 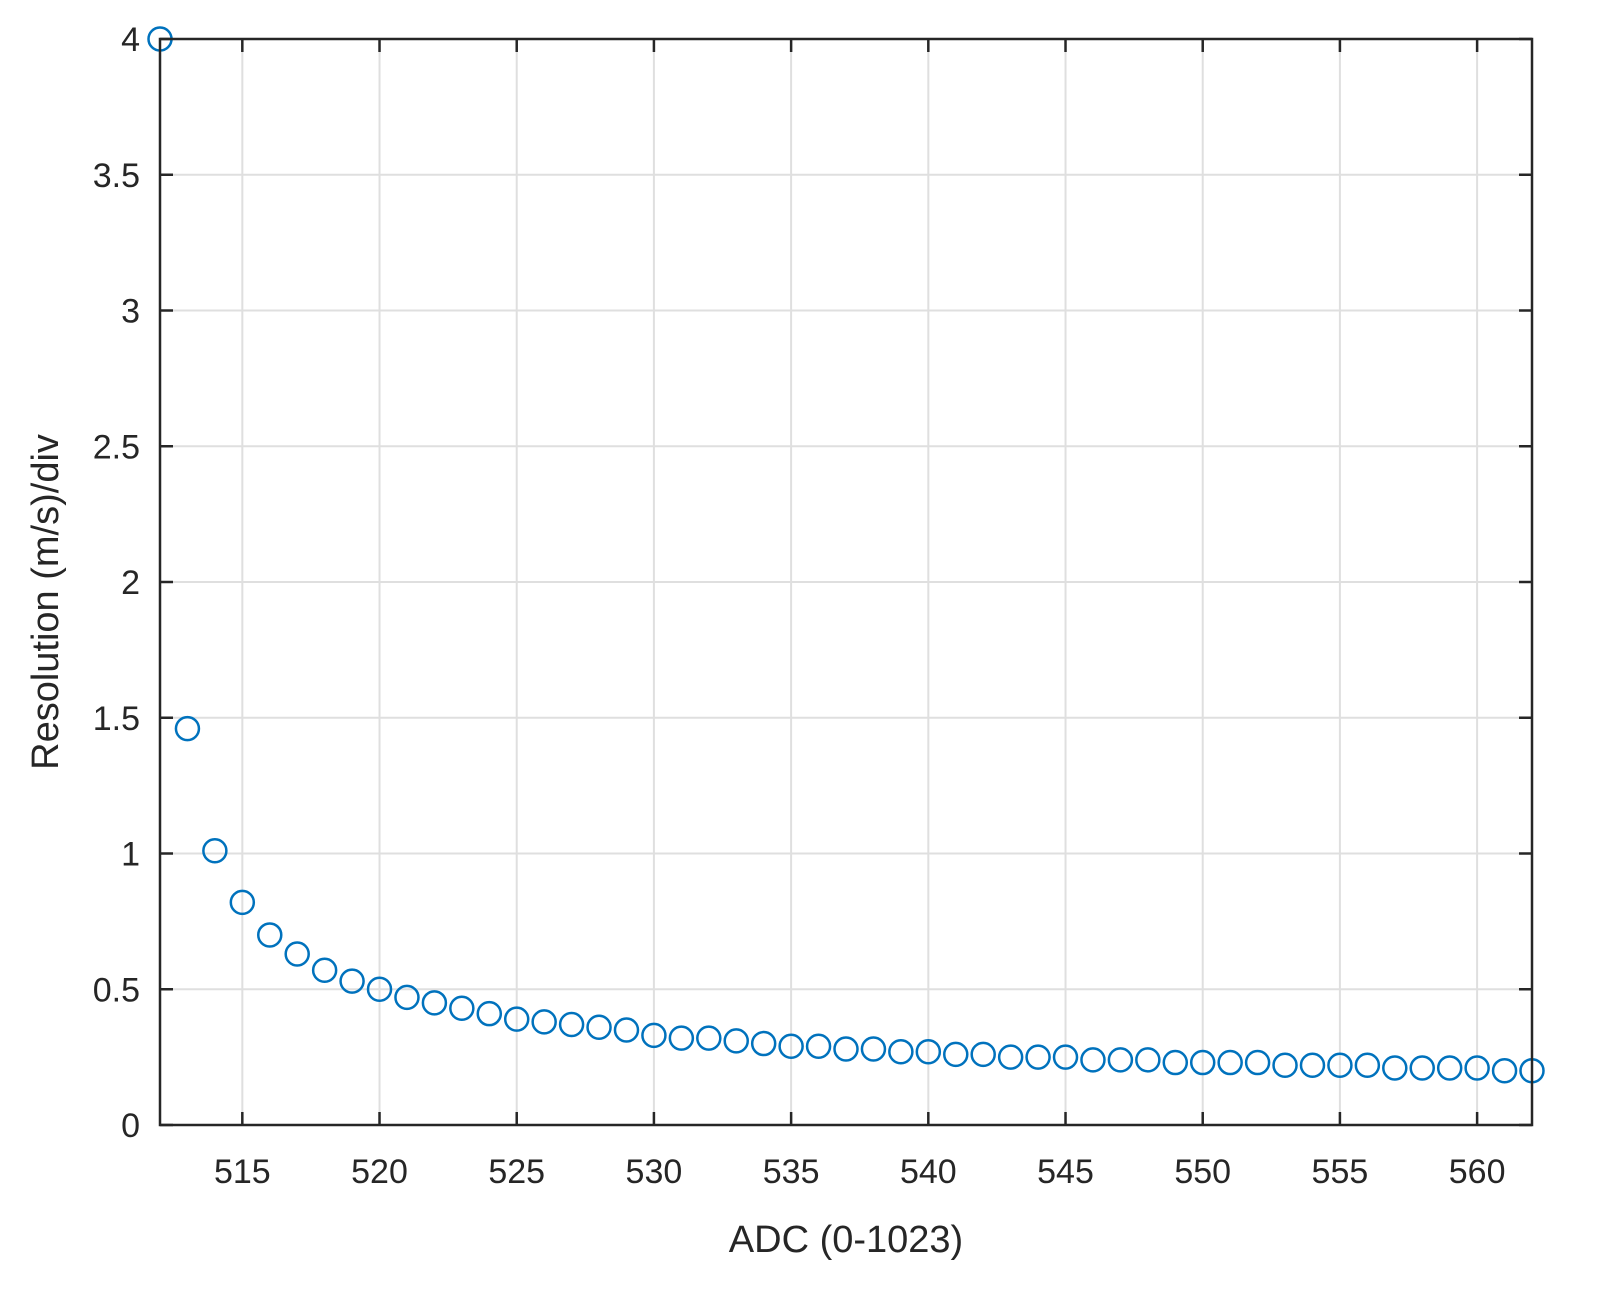 What do you see at coordinates (1065, 1172) in the screenshot?
I see `x-tick-label: 545` at bounding box center [1065, 1172].